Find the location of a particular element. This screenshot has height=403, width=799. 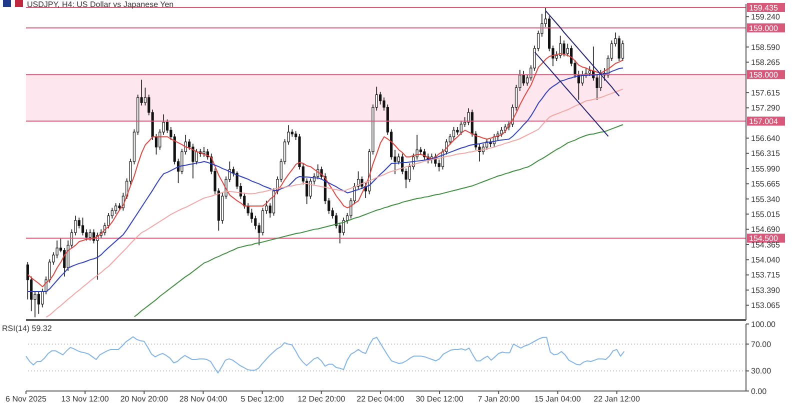

x-tick-label: 6 Nov 2025 is located at coordinates (27, 398).